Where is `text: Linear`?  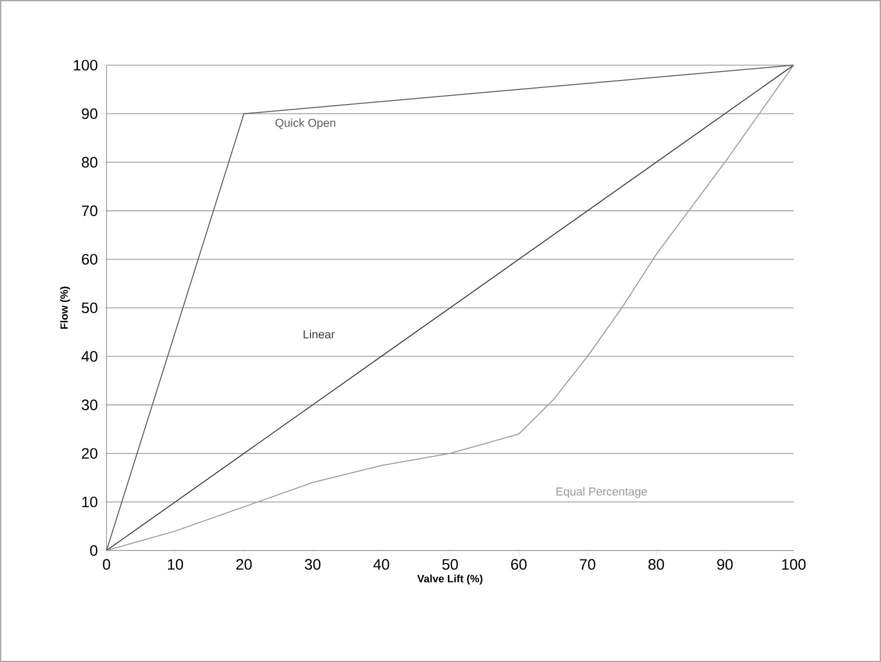
text: Linear is located at coordinates (319, 334).